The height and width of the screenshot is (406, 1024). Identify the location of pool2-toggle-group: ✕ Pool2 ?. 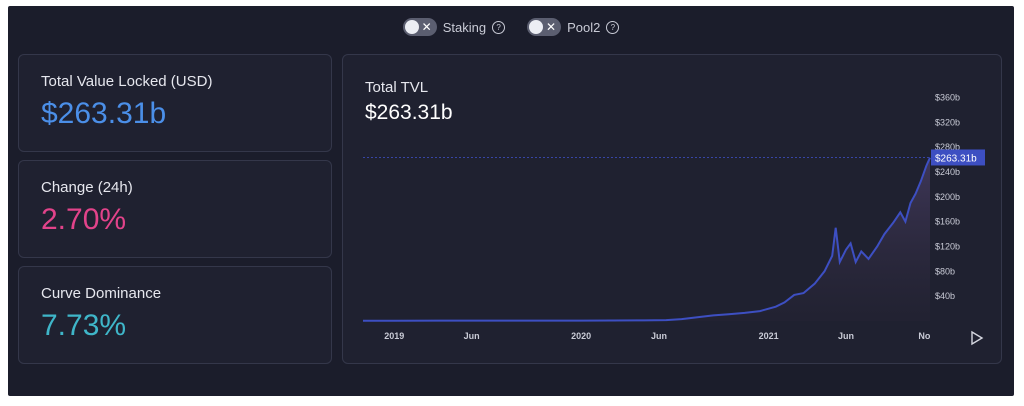
(573, 27).